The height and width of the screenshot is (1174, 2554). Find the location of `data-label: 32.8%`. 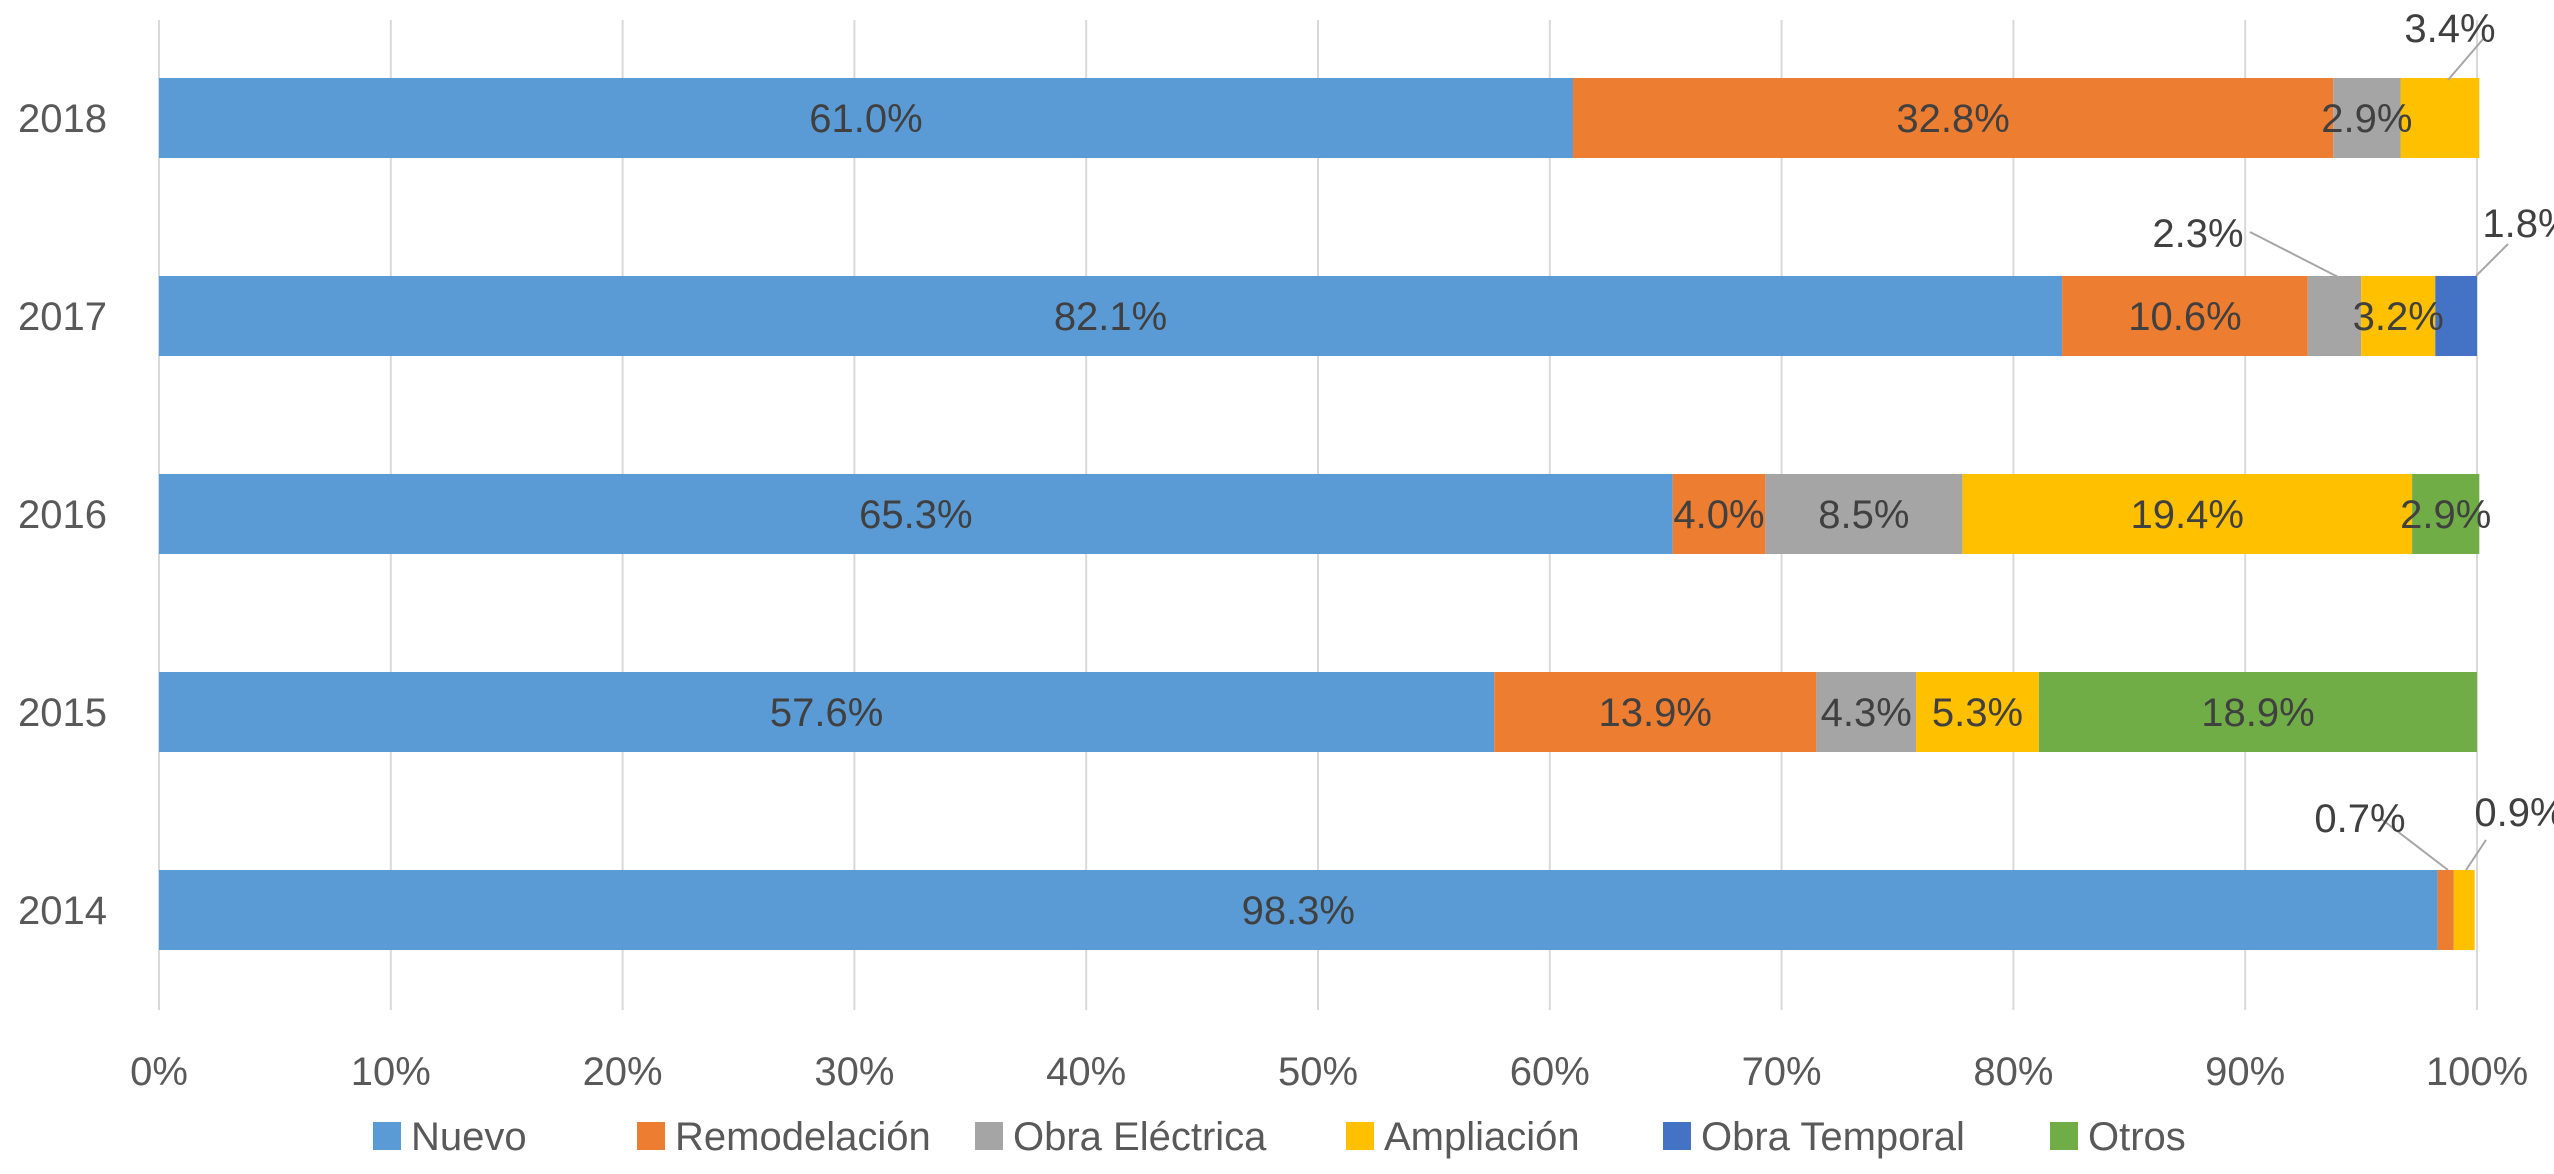

data-label: 32.8% is located at coordinates (1952, 119).